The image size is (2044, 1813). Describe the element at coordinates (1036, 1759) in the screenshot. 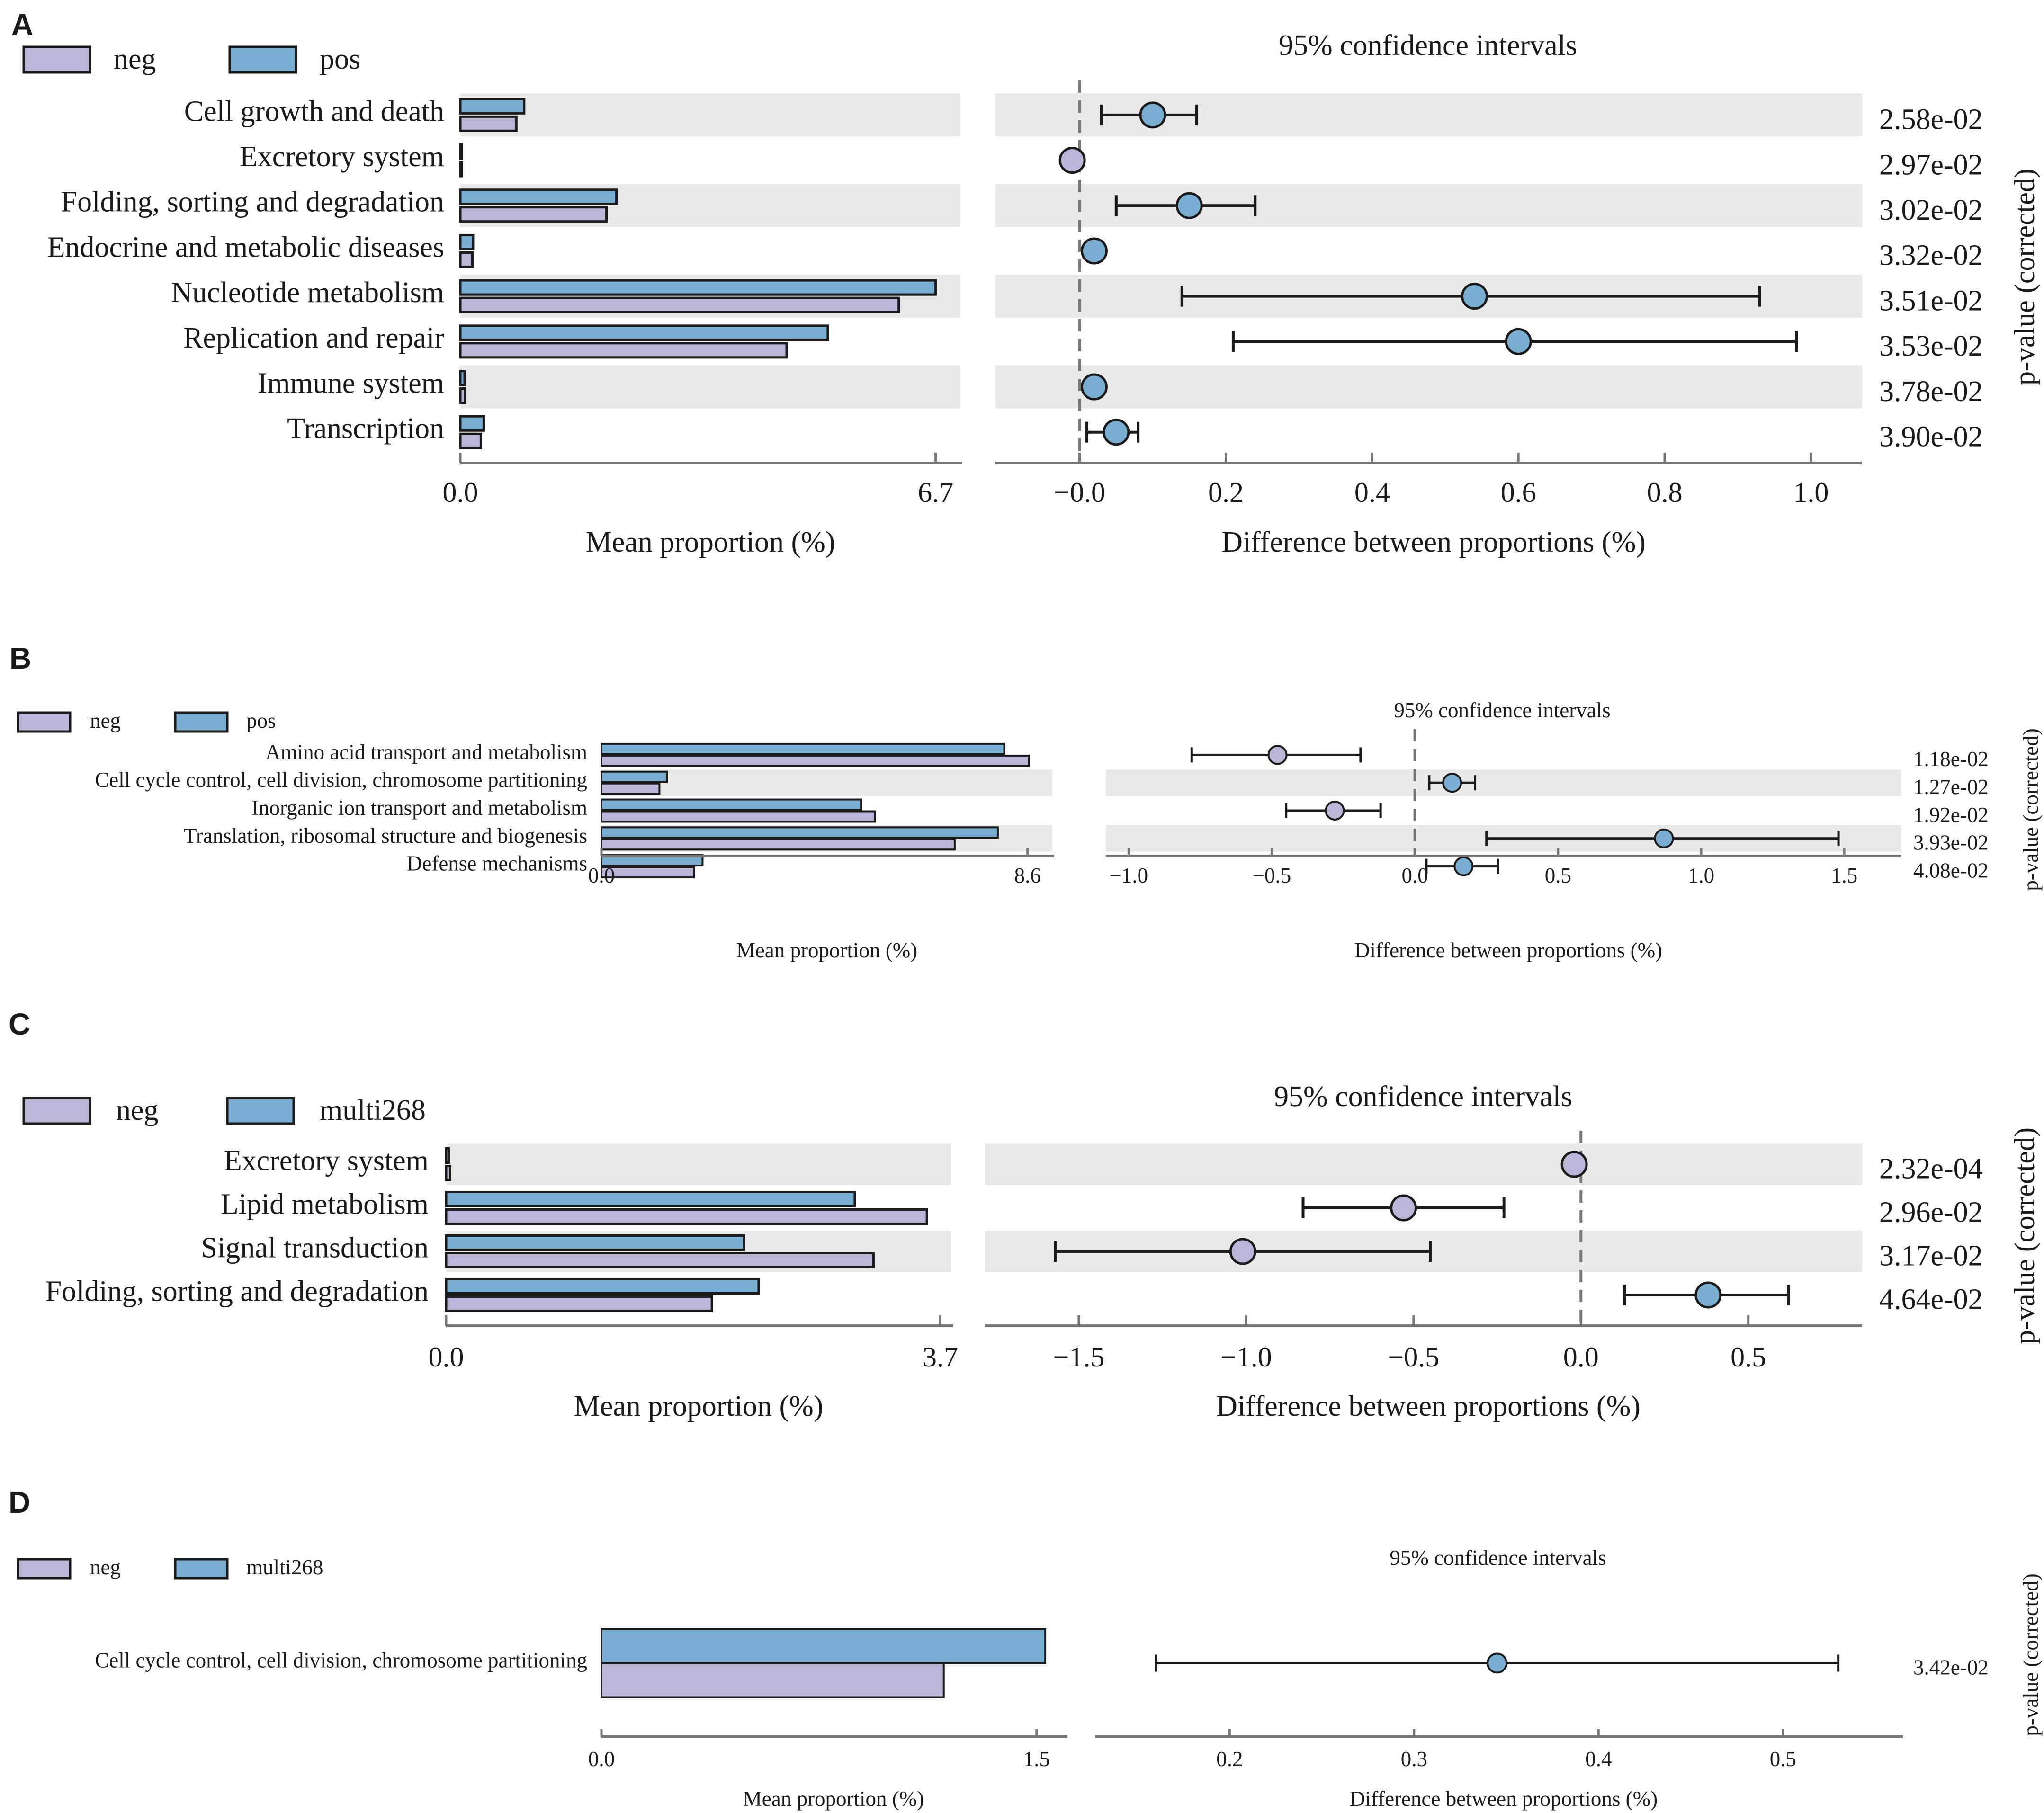

I see `bar-tick-label: 1.5` at that location.